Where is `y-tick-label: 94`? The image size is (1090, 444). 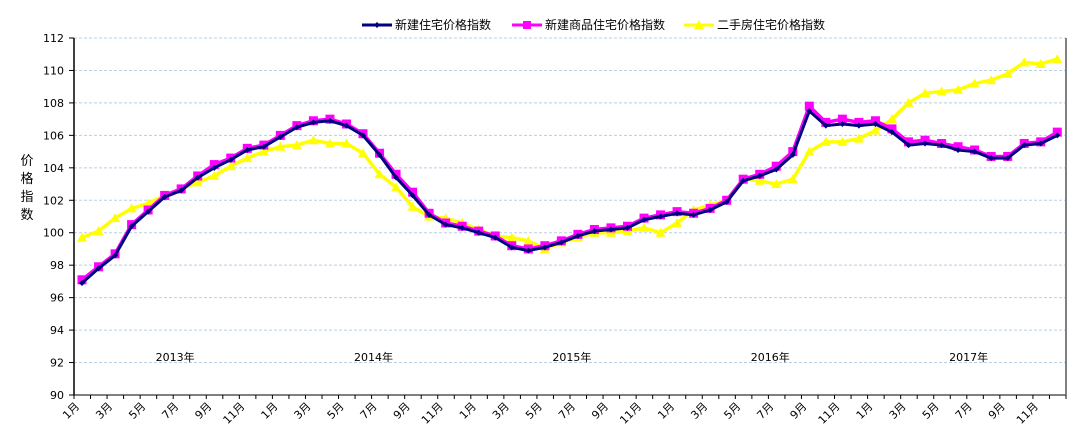 y-tick-label: 94 is located at coordinates (57, 330).